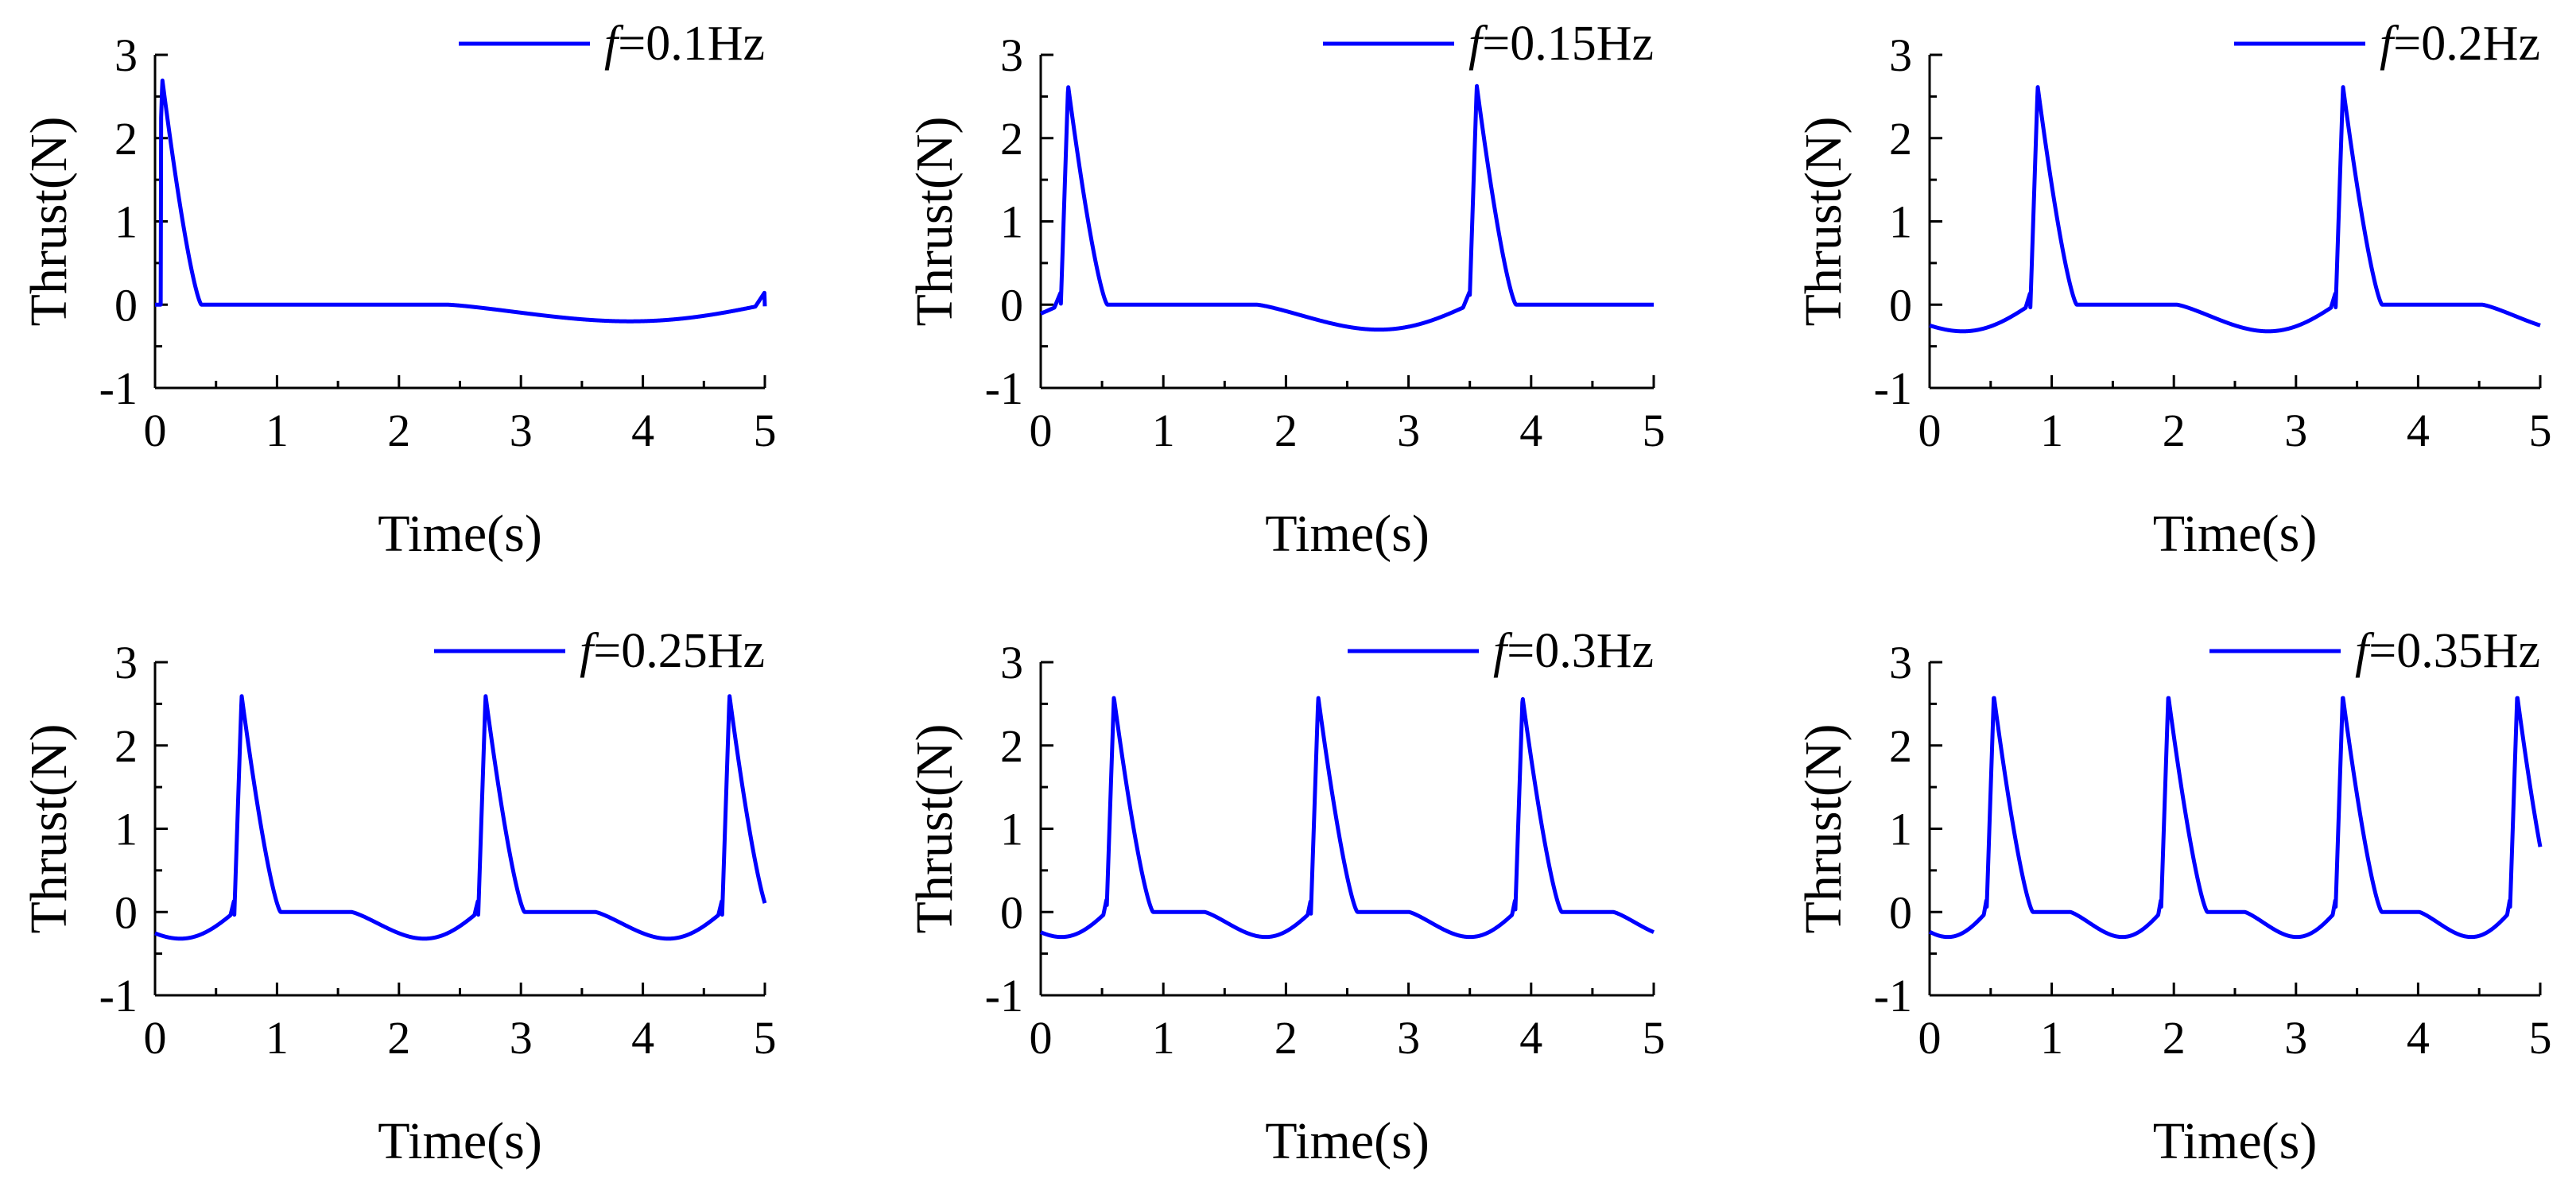 The image size is (2576, 1198). Describe the element at coordinates (1580, 651) in the screenshot. I see `legend-frequency-value: =0.3Hz` at that location.